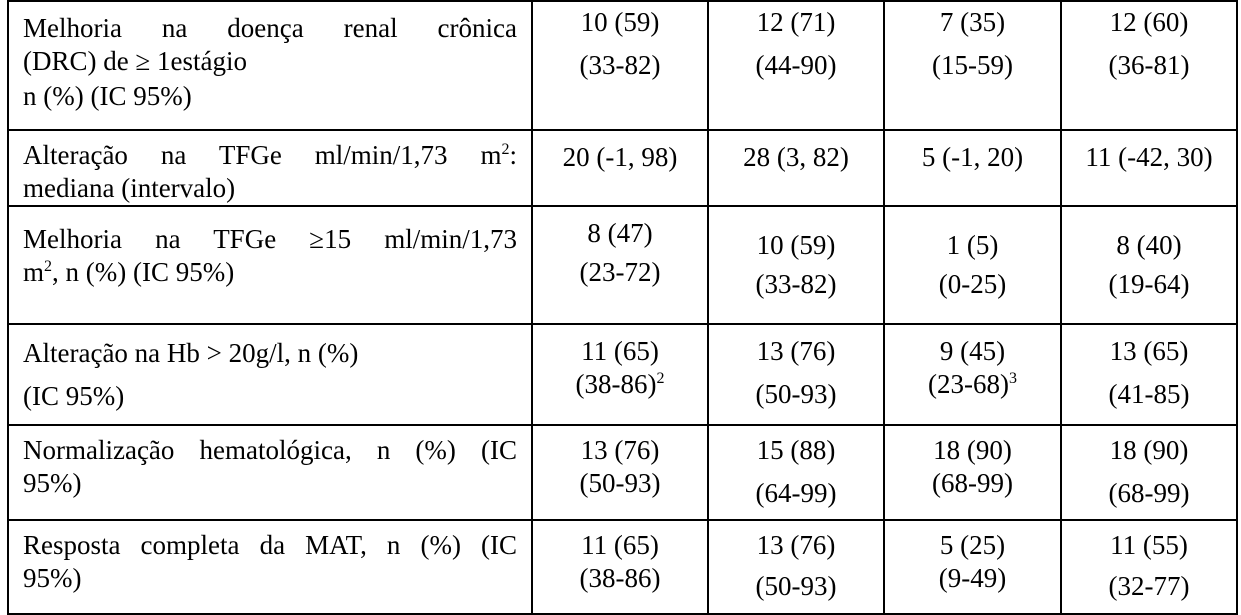 This screenshot has height=615, width=1241. Describe the element at coordinates (1149, 351) in the screenshot. I see `cell-value: 13 (65)` at that location.